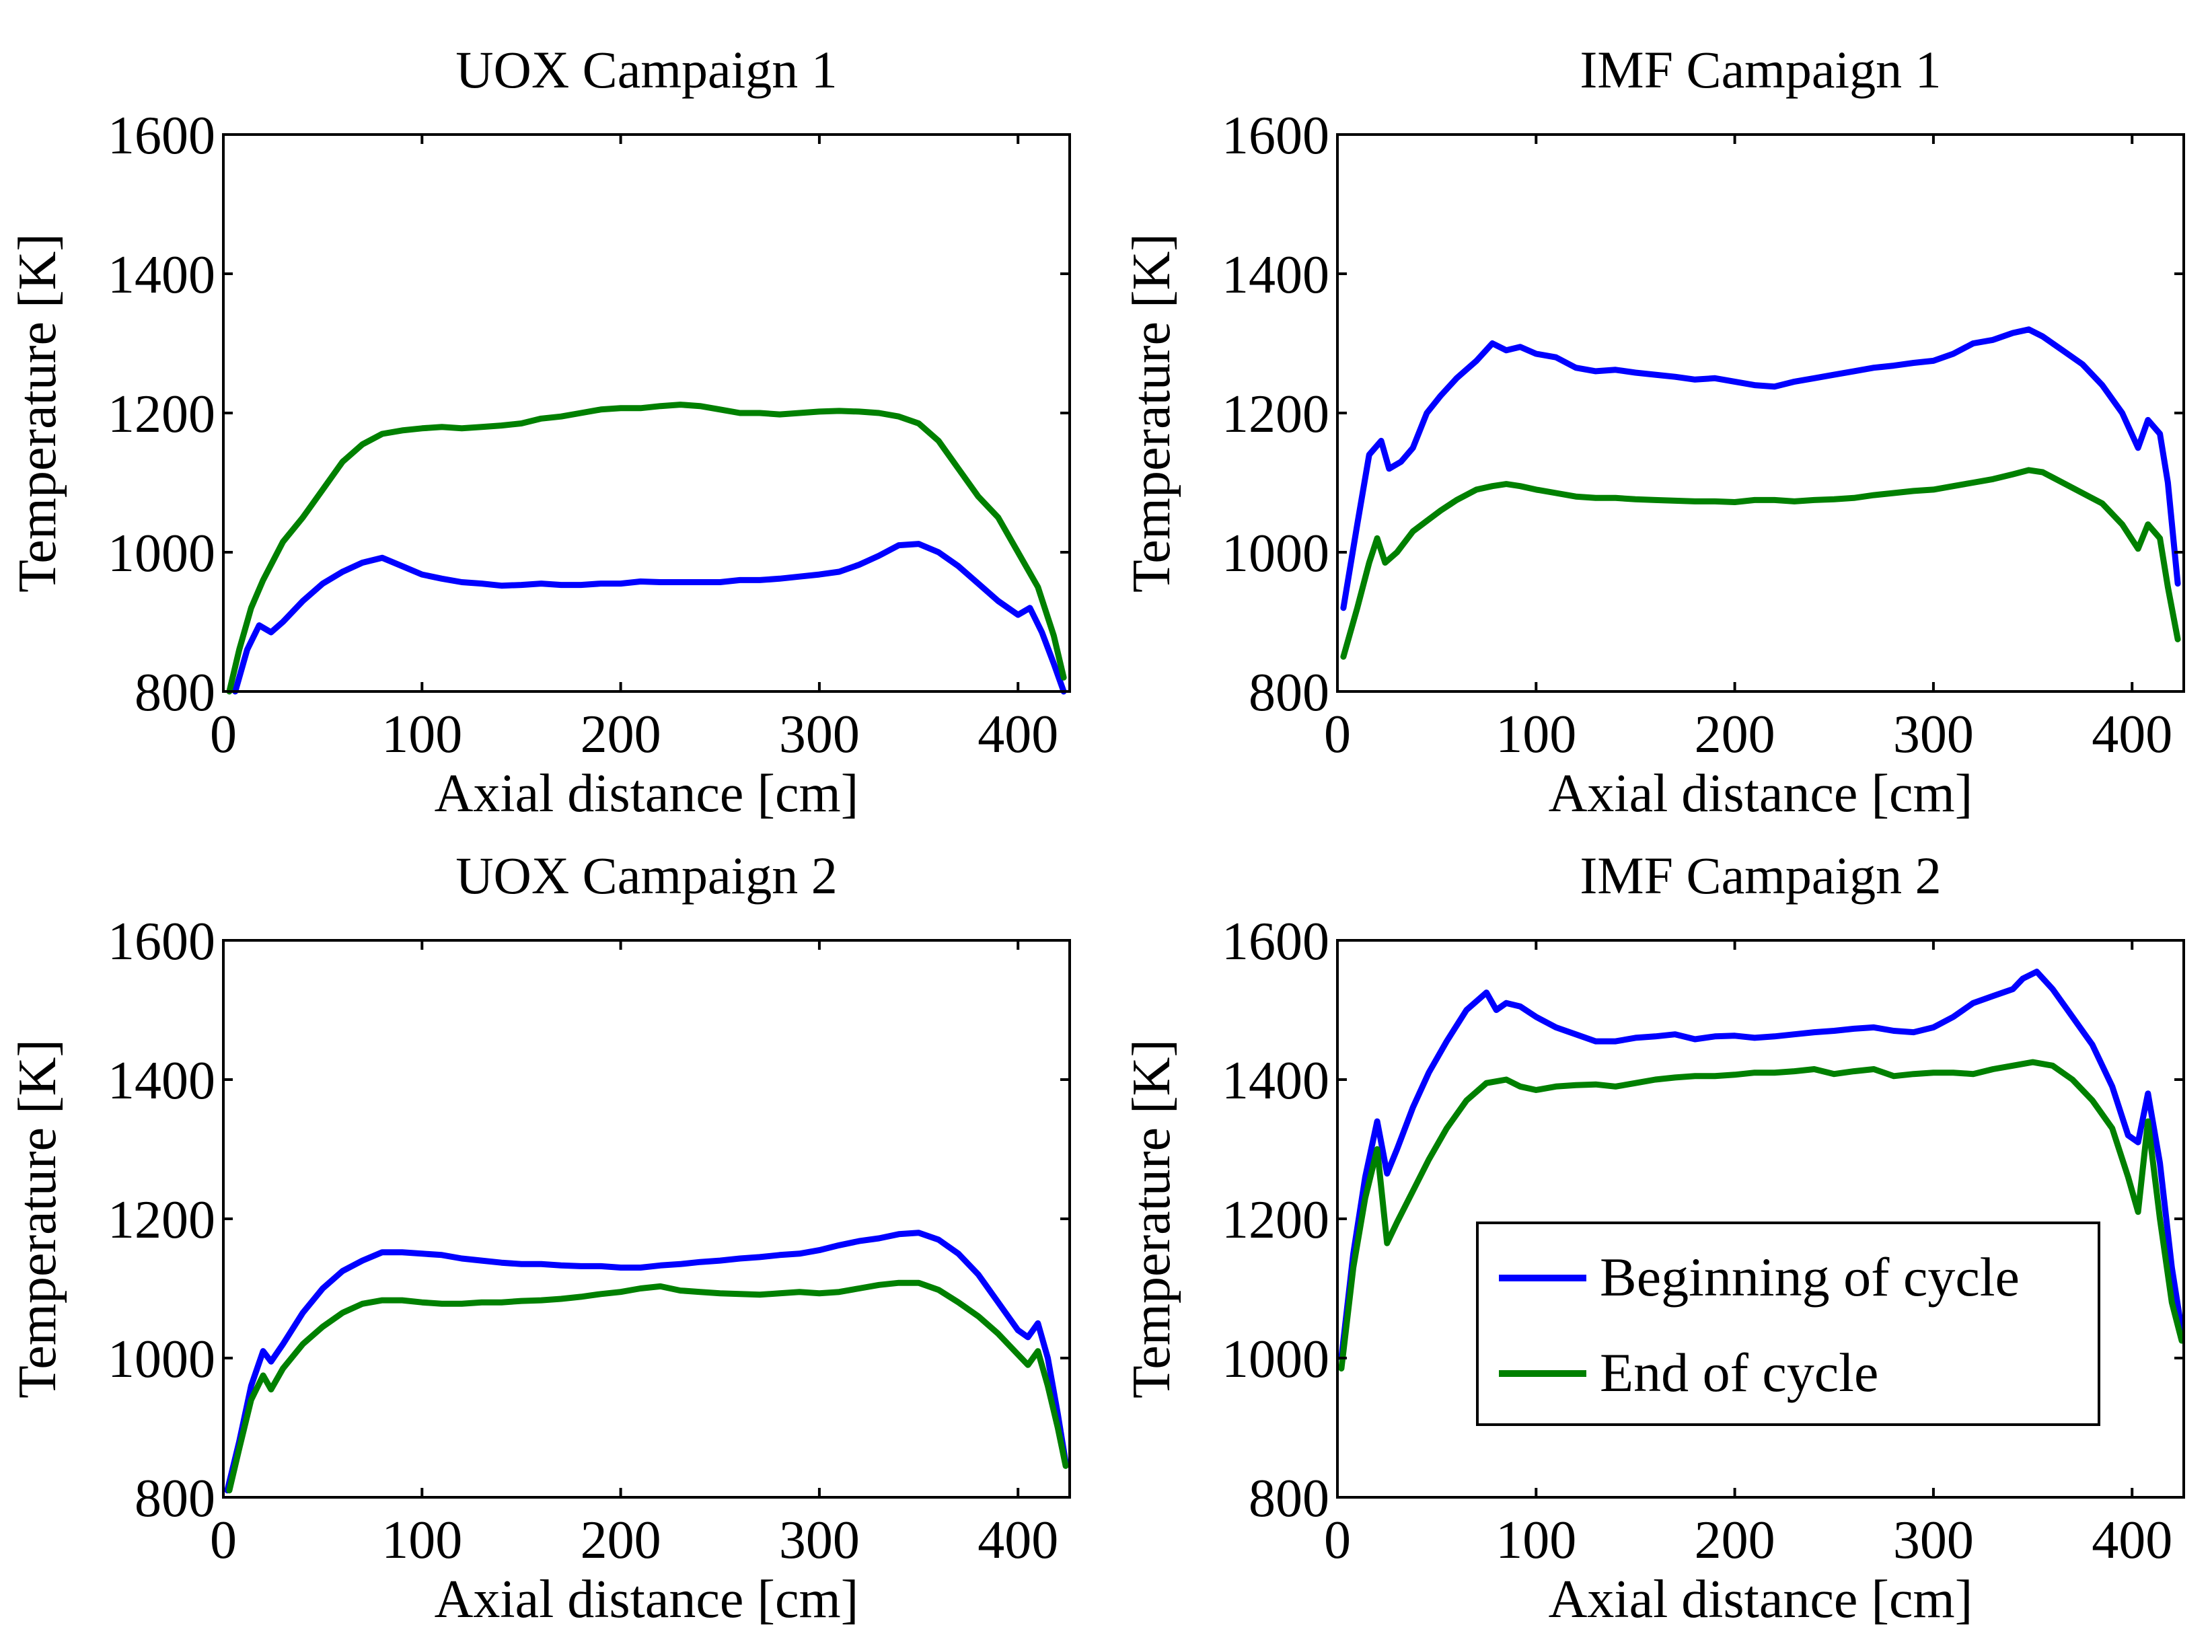 The width and height of the screenshot is (2212, 1652). Describe the element at coordinates (646, 875) in the screenshot. I see `panel-title: UOX Campaign 2` at that location.